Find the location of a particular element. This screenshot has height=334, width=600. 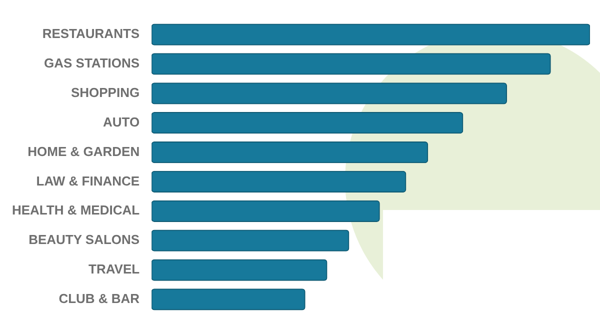

y-tick-label: HOME & GARDEN is located at coordinates (84, 151).